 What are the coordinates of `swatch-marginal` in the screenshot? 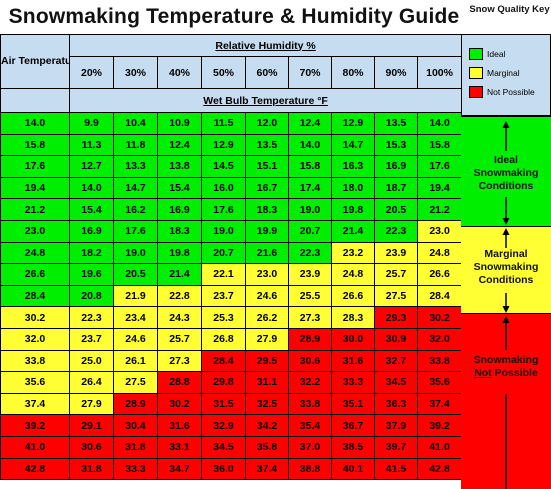 It's located at (476, 72).